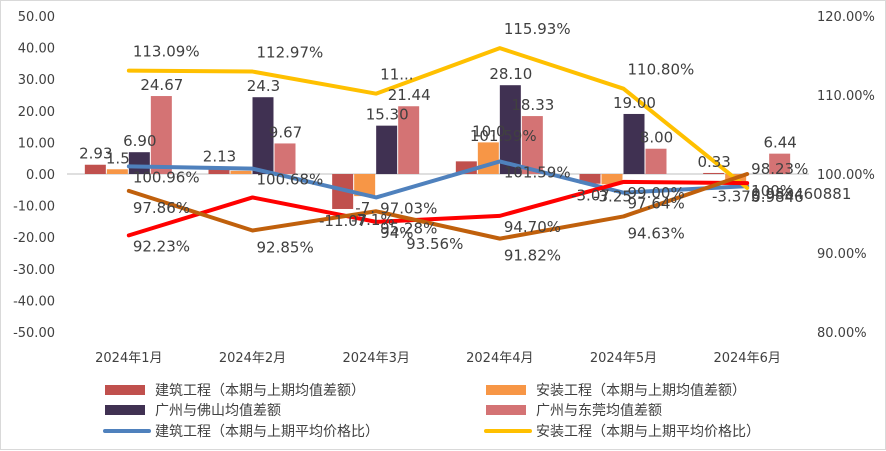 The image size is (886, 451). What do you see at coordinates (36, 143) in the screenshot?
I see `y-left-tick-label: 10.00` at bounding box center [36, 143].